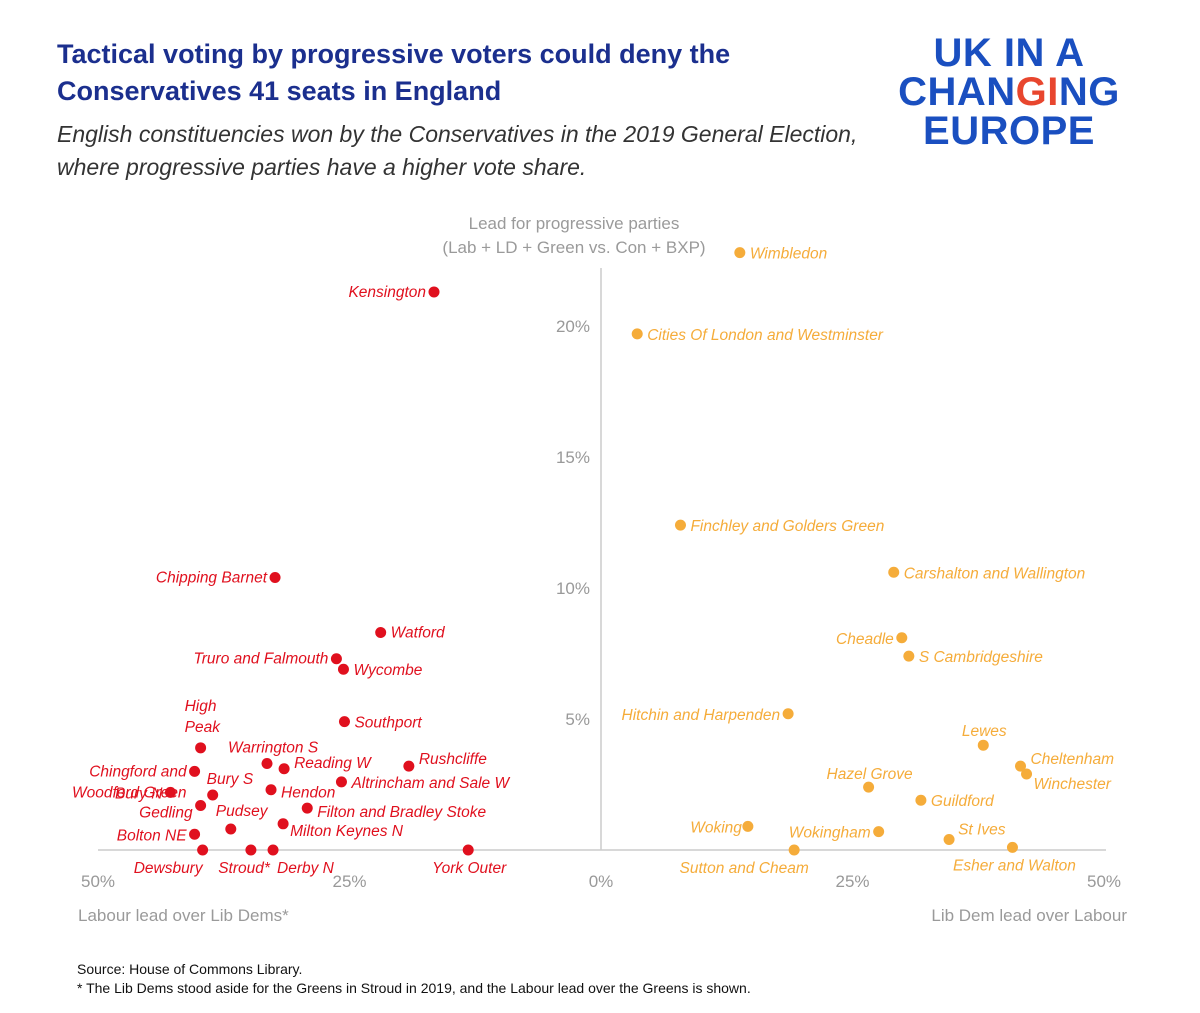 This screenshot has height=1013, width=1200. What do you see at coordinates (1029, 915) in the screenshot?
I see `x-axis-title-right: Lib Dem lead over Labour` at bounding box center [1029, 915].